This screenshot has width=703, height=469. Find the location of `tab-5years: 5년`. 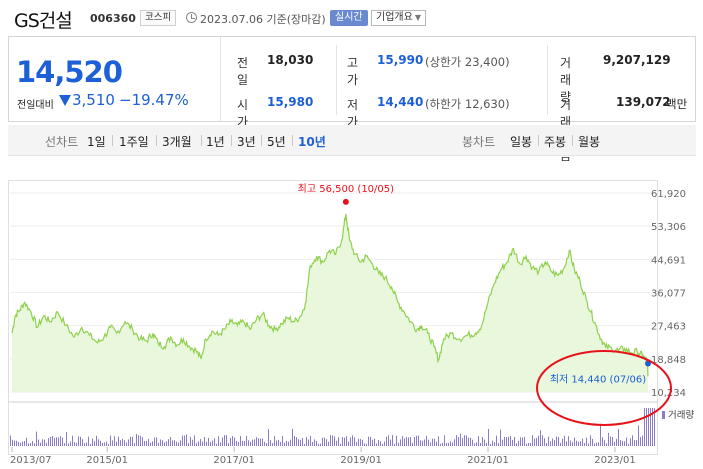

tab-5years: 5년 is located at coordinates (276, 142).